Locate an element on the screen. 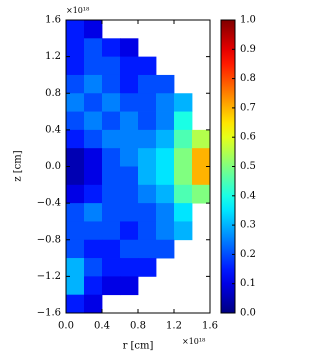 The width and height of the screenshot is (320, 362). colorbar-tick-label: 0.5 is located at coordinates (248, 166).